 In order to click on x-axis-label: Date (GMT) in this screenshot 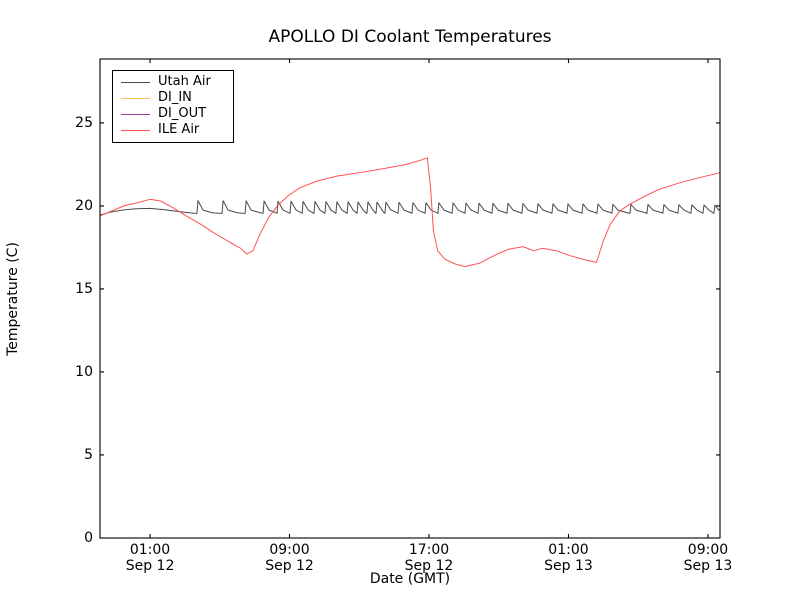, I will do `click(410, 579)`.